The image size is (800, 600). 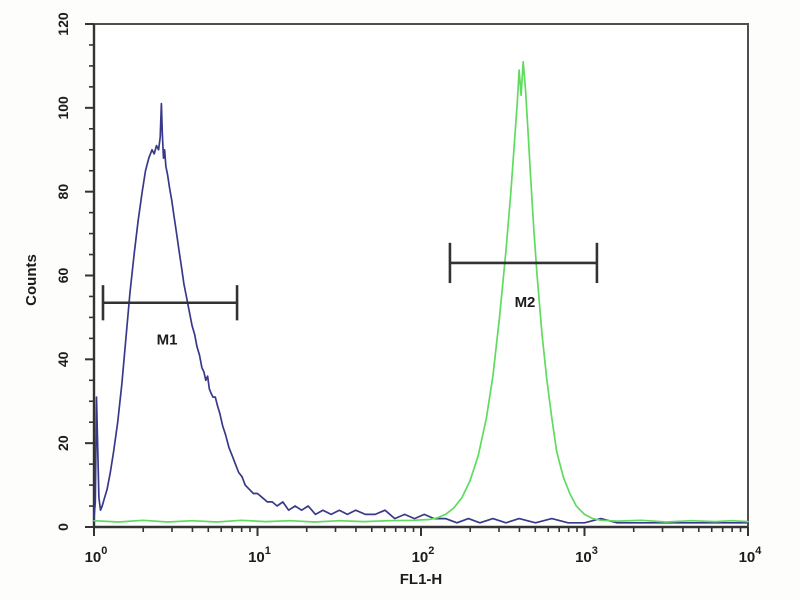 I want to click on x-tick-label: 10¹, so click(x=259, y=555).